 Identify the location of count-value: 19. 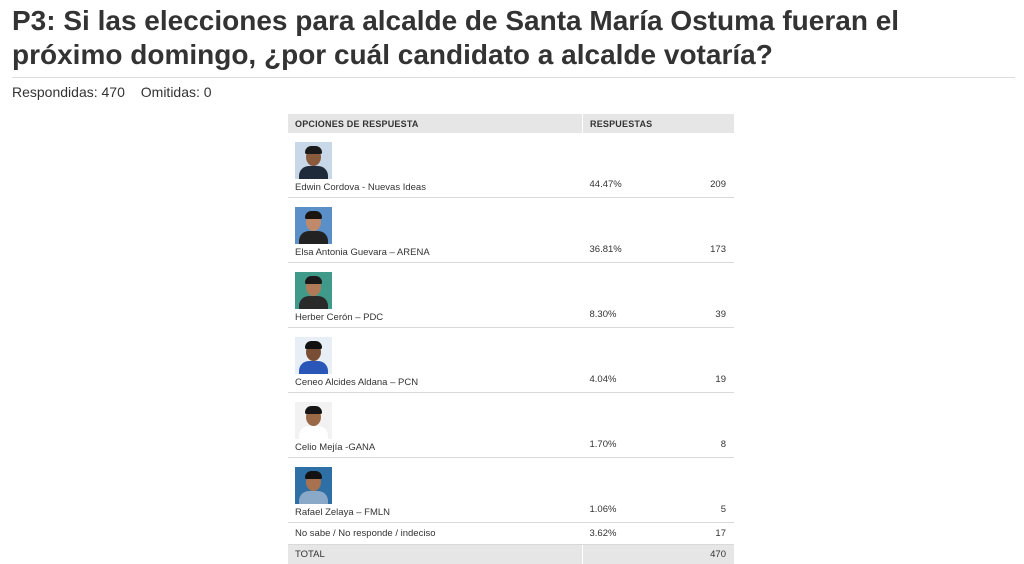
(705, 360).